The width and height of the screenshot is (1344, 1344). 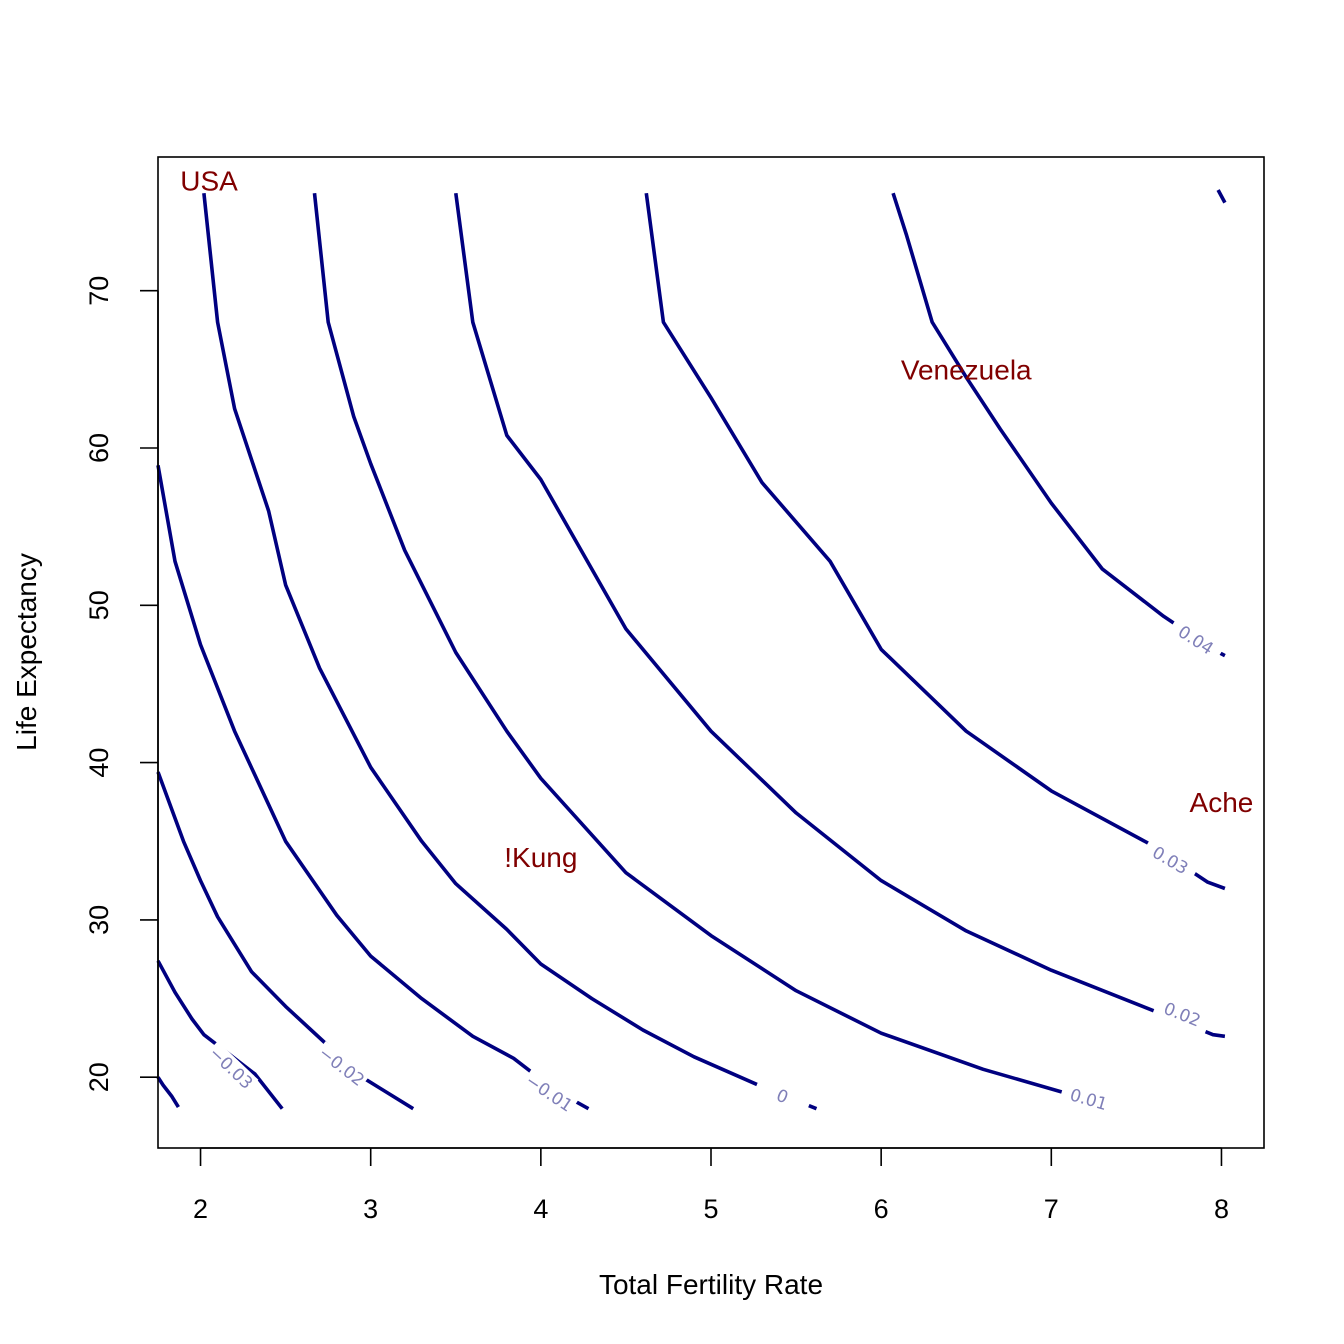 What do you see at coordinates (1222, 802) in the screenshot?
I see `point-label: Ache` at bounding box center [1222, 802].